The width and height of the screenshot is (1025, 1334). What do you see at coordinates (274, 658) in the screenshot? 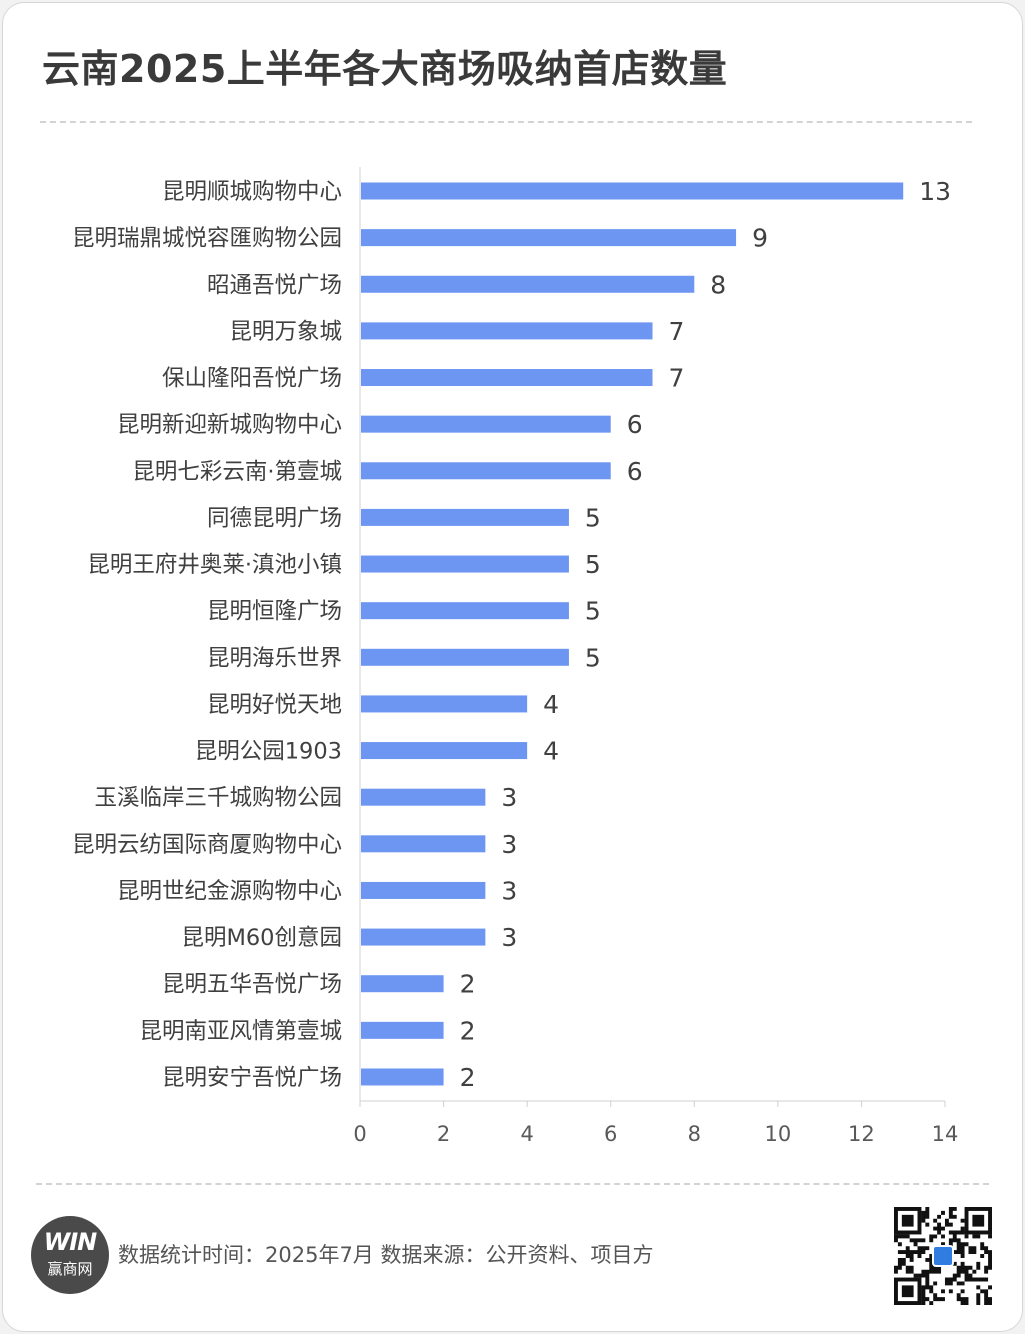
I see `category-label: 昆明海乐世界` at bounding box center [274, 658].